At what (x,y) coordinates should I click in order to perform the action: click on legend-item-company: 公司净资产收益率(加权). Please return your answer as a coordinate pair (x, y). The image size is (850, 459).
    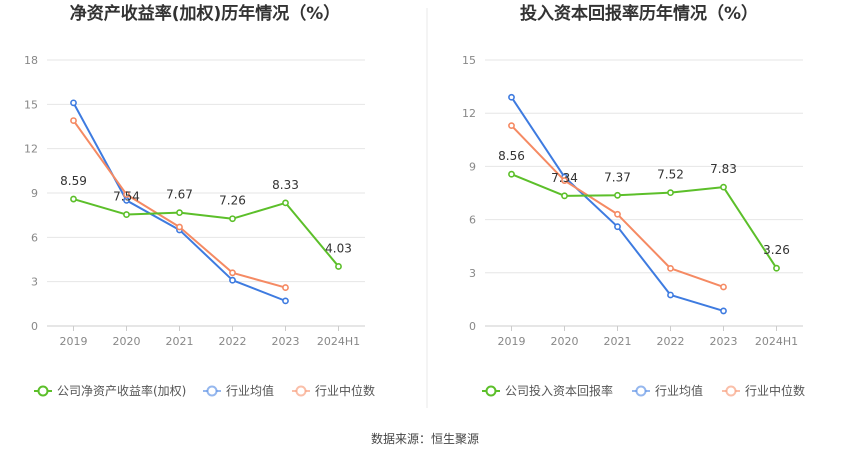
    Looking at the image, I should click on (110, 390).